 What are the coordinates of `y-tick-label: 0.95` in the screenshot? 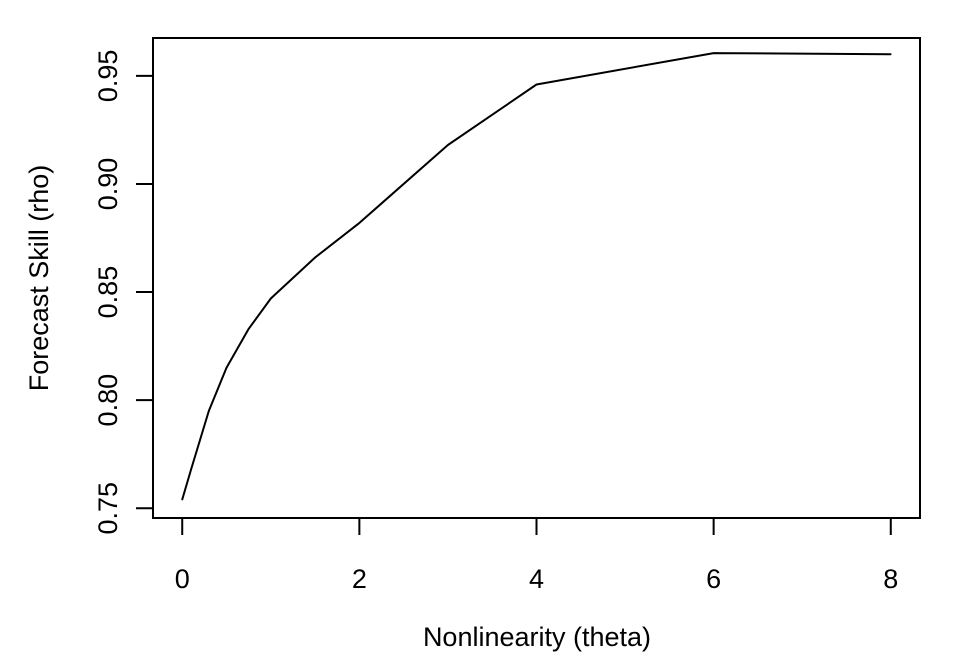 It's located at (108, 76).